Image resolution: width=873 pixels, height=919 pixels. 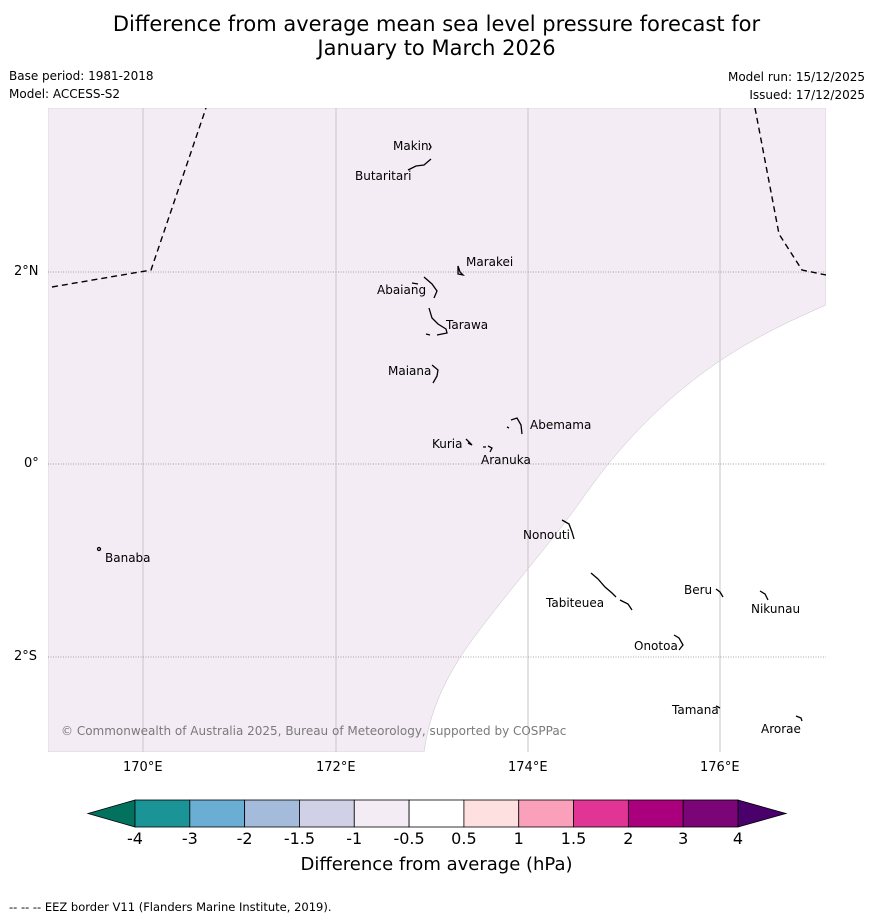 What do you see at coordinates (461, 271) in the screenshot?
I see `island-marakei` at bounding box center [461, 271].